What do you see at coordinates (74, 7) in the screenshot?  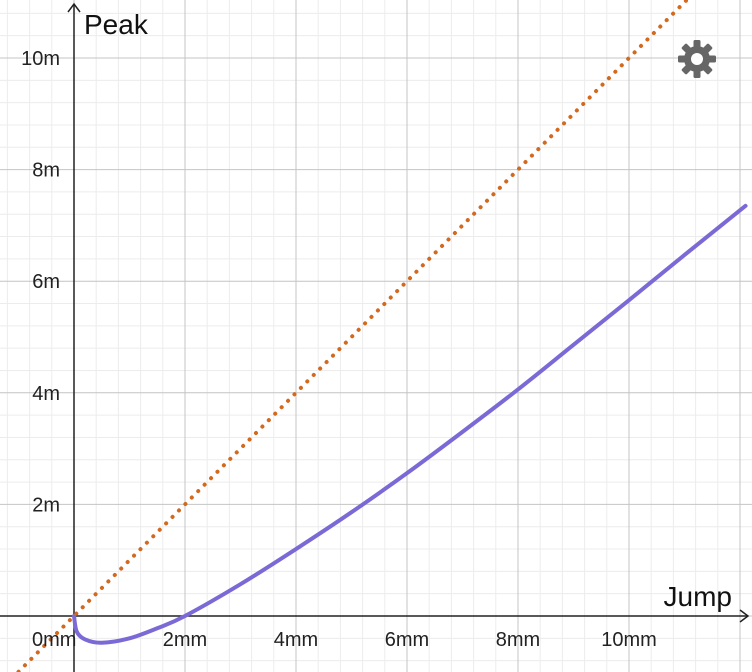 I see `y-axis-arrow` at bounding box center [74, 7].